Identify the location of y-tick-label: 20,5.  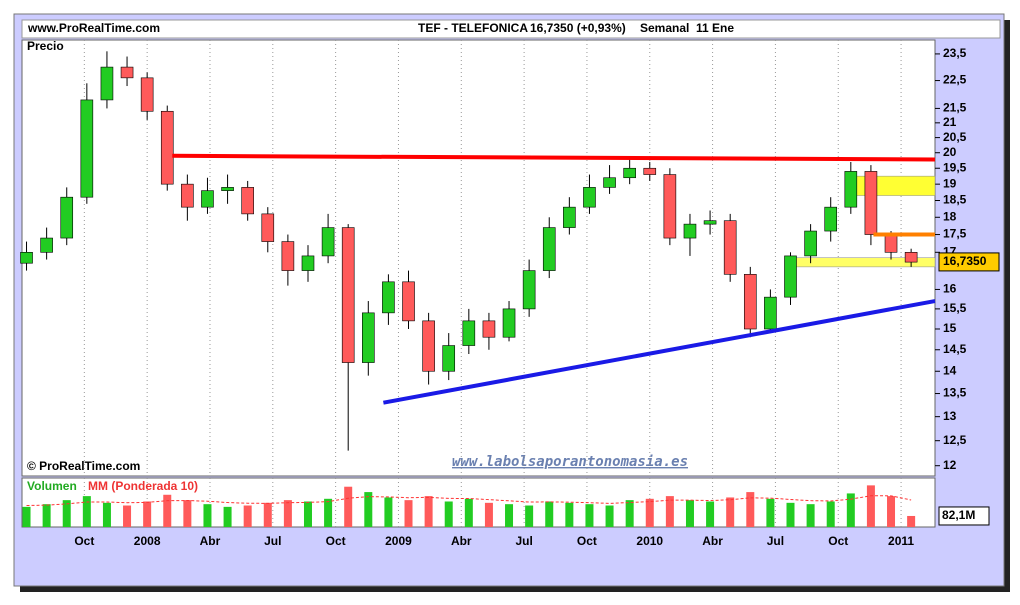
(955, 137).